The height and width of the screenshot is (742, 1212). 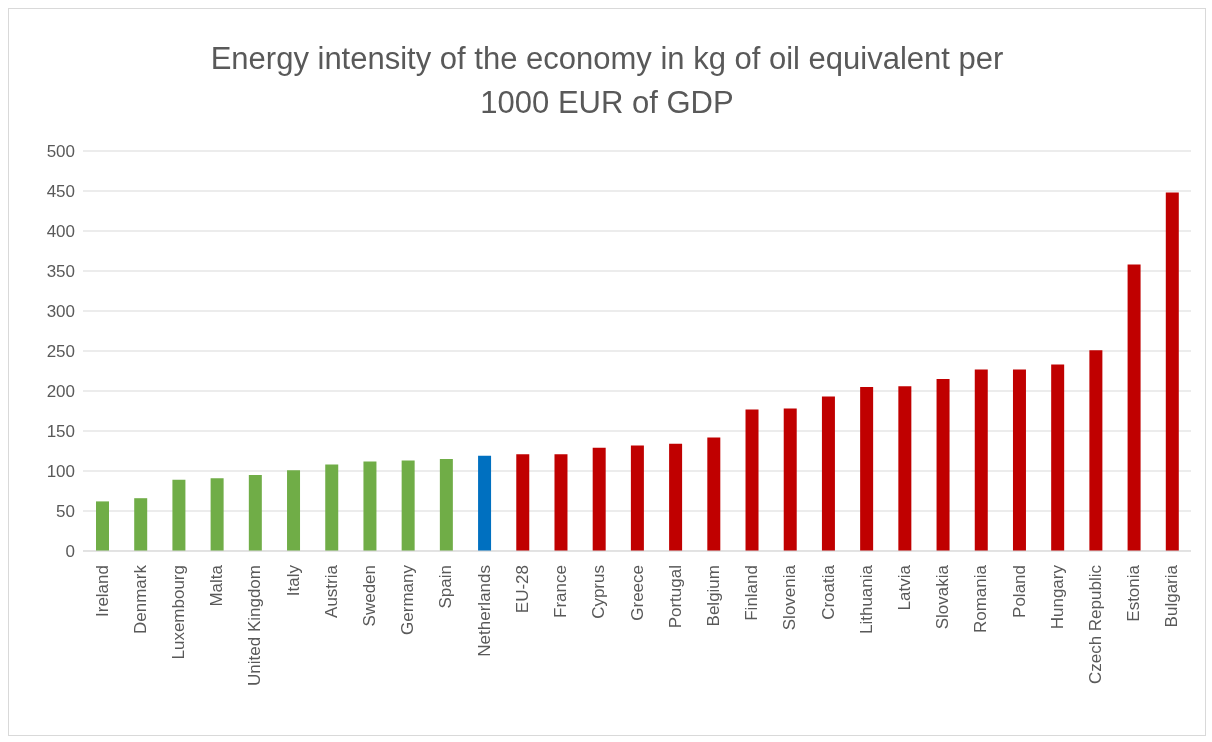 What do you see at coordinates (60, 432) in the screenshot?
I see `y-tick-label: 150` at bounding box center [60, 432].